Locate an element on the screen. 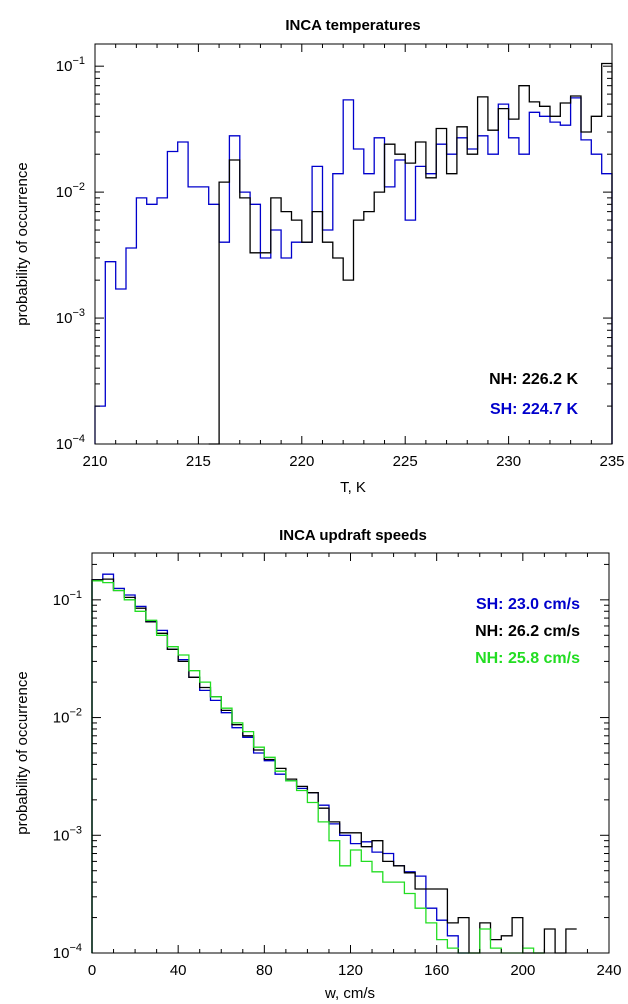 Image resolution: width=628 pixels, height=1004 pixels. x-axis-label: T, K is located at coordinates (353, 487).